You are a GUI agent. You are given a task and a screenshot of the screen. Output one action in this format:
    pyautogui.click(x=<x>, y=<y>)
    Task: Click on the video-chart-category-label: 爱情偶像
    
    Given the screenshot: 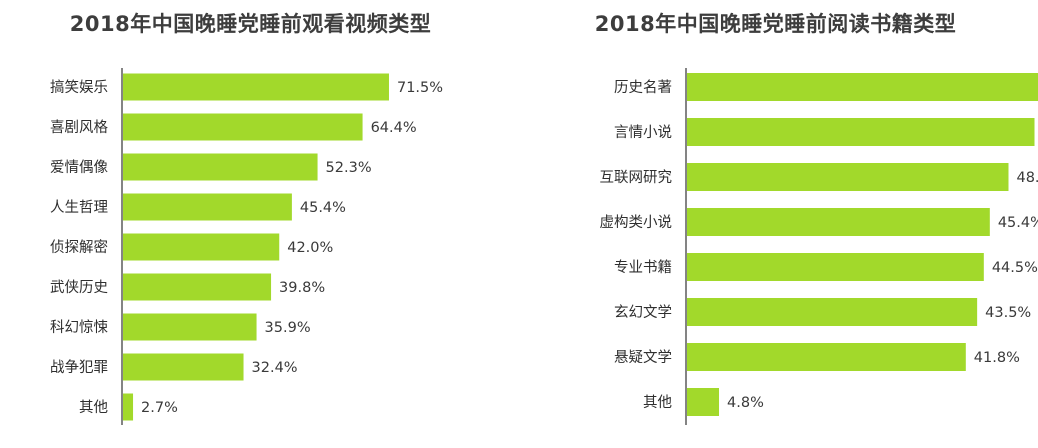 What is the action you would take?
    pyautogui.click(x=79, y=167)
    